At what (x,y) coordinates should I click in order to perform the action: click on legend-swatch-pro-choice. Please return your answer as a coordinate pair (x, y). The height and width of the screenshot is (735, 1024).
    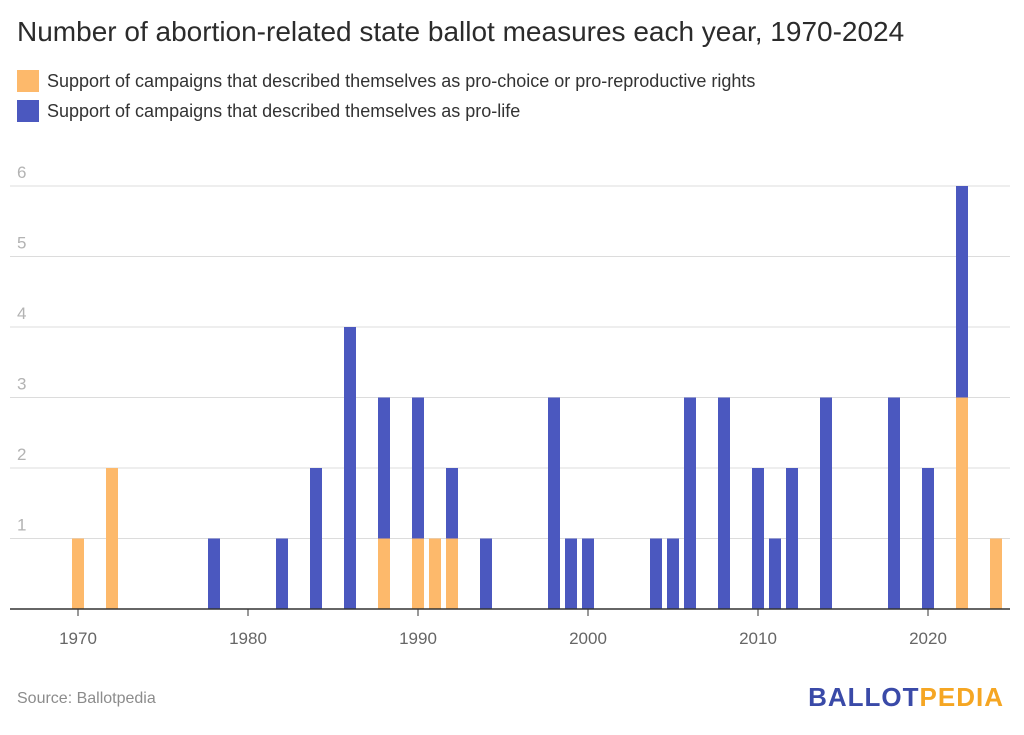
    Looking at the image, I should click on (28, 81).